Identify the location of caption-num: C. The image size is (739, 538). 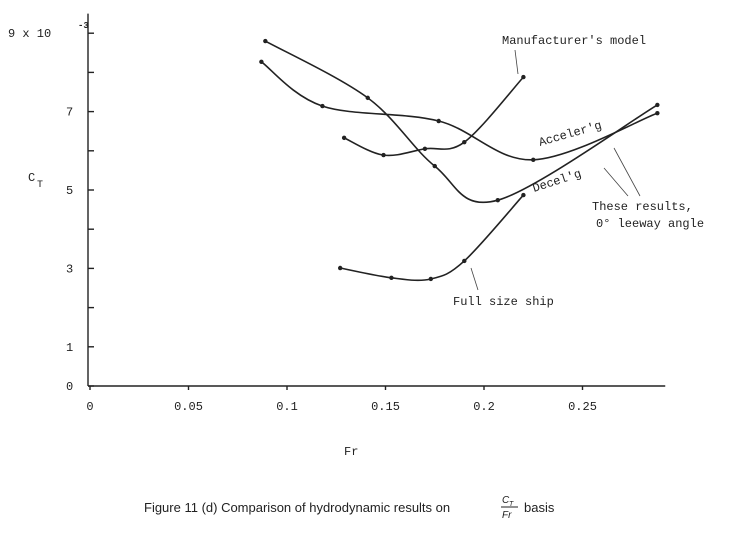
(506, 500).